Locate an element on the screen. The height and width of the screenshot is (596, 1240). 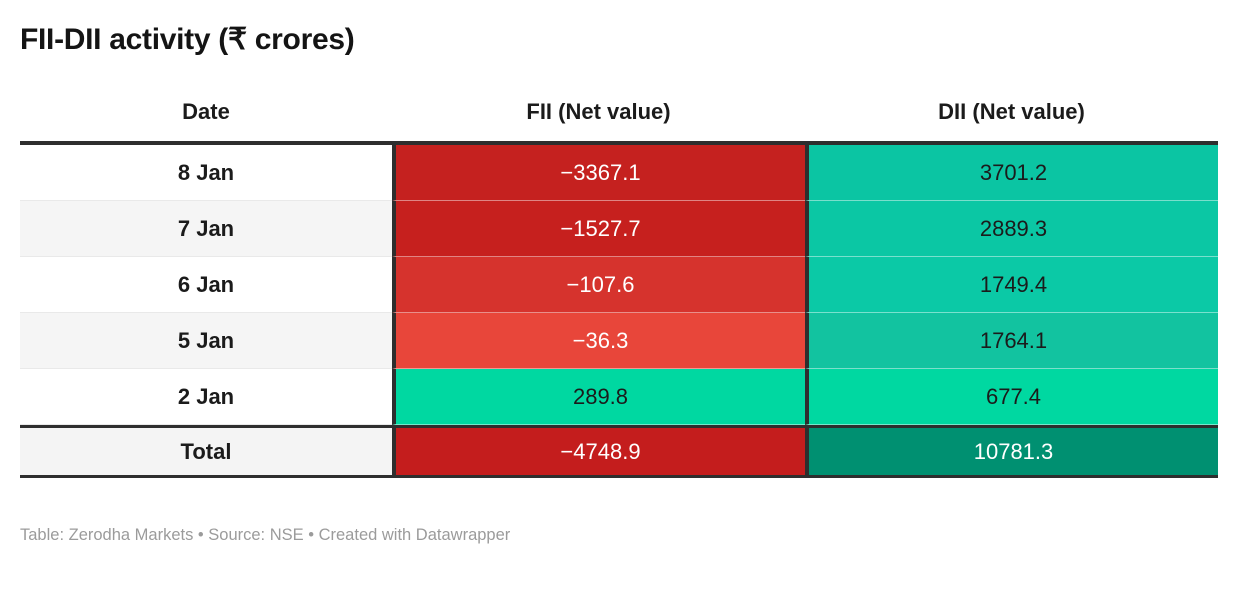
table-row: 5 Jan −36.3 1764.1 is located at coordinates (619, 341).